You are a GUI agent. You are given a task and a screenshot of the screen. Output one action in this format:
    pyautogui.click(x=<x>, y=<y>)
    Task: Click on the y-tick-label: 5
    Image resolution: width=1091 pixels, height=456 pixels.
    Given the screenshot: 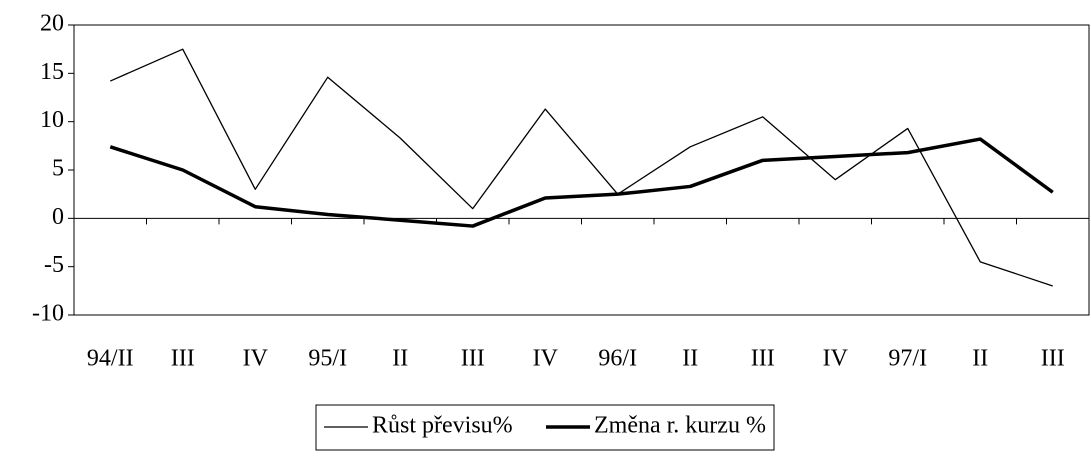 What is the action you would take?
    pyautogui.click(x=58, y=169)
    